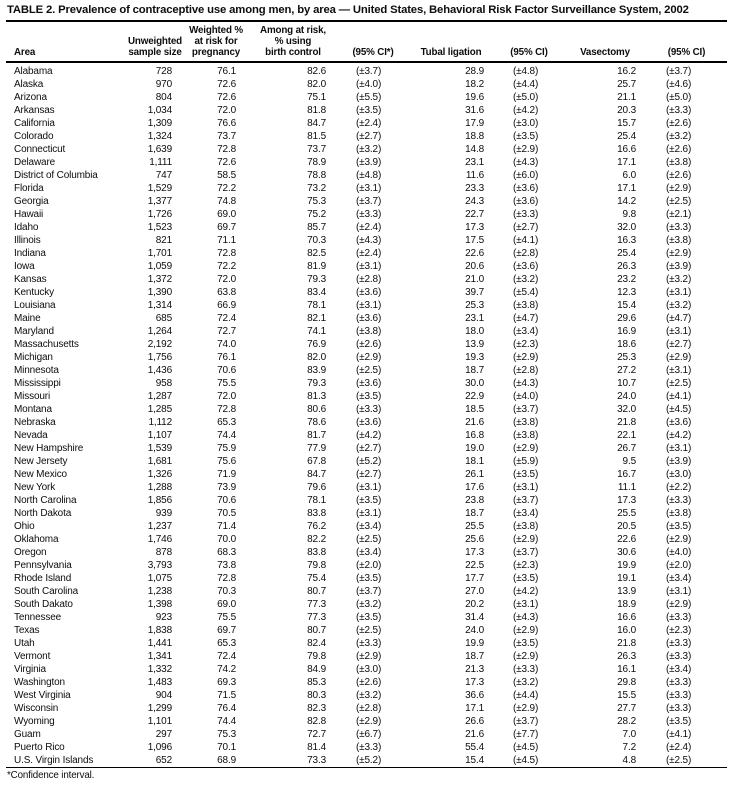 This screenshot has height=800, width=733. What do you see at coordinates (54, 760) in the screenshot?
I see `area-cell: U.S. Virgin Islands` at bounding box center [54, 760].